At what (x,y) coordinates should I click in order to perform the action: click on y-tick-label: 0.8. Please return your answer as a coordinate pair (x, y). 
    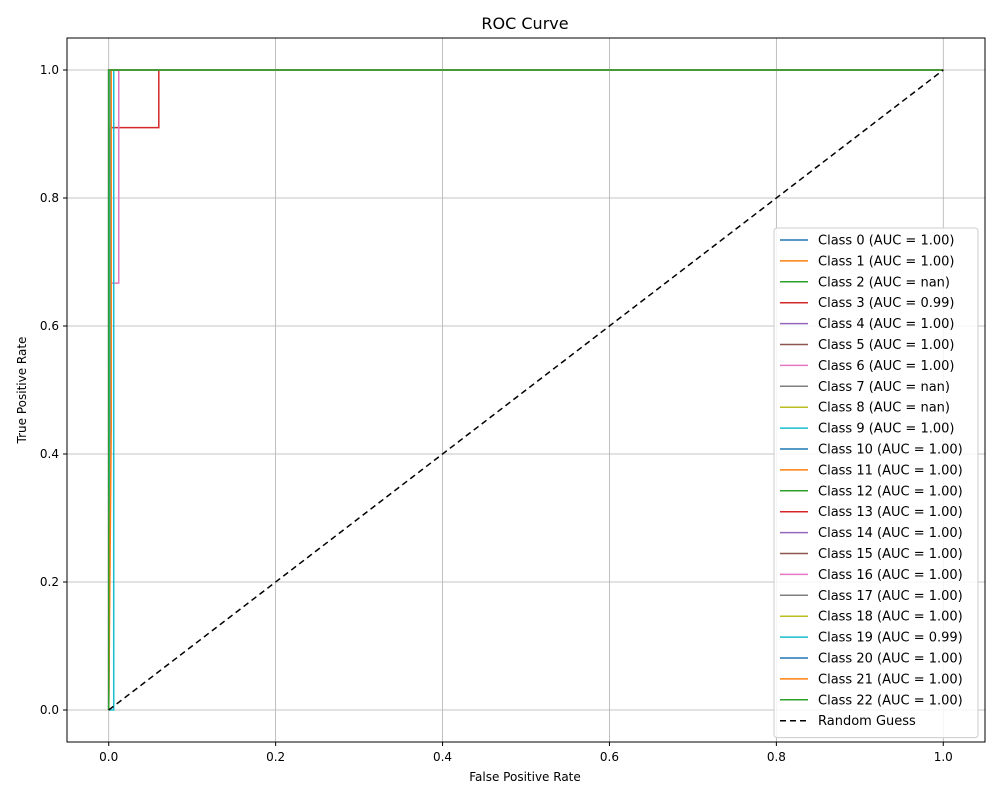
    Looking at the image, I should click on (49, 198).